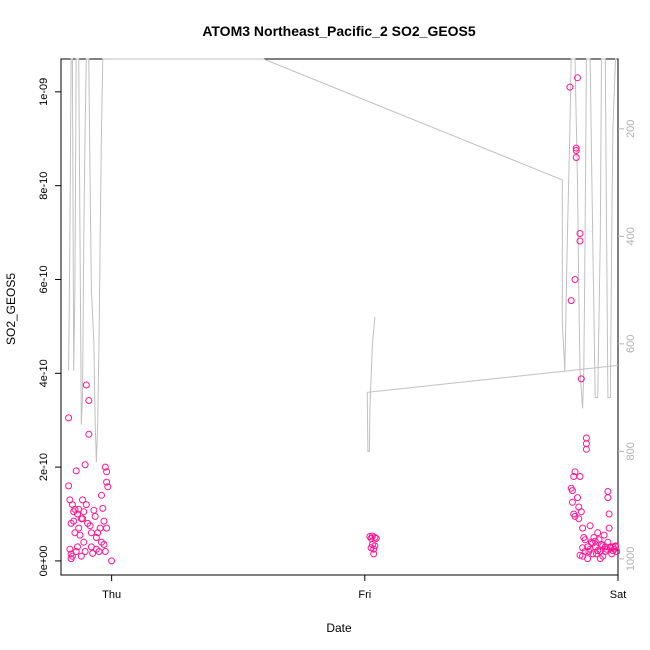 The width and height of the screenshot is (650, 650). Describe the element at coordinates (618, 595) in the screenshot. I see `x-tick-label: Sat` at that location.